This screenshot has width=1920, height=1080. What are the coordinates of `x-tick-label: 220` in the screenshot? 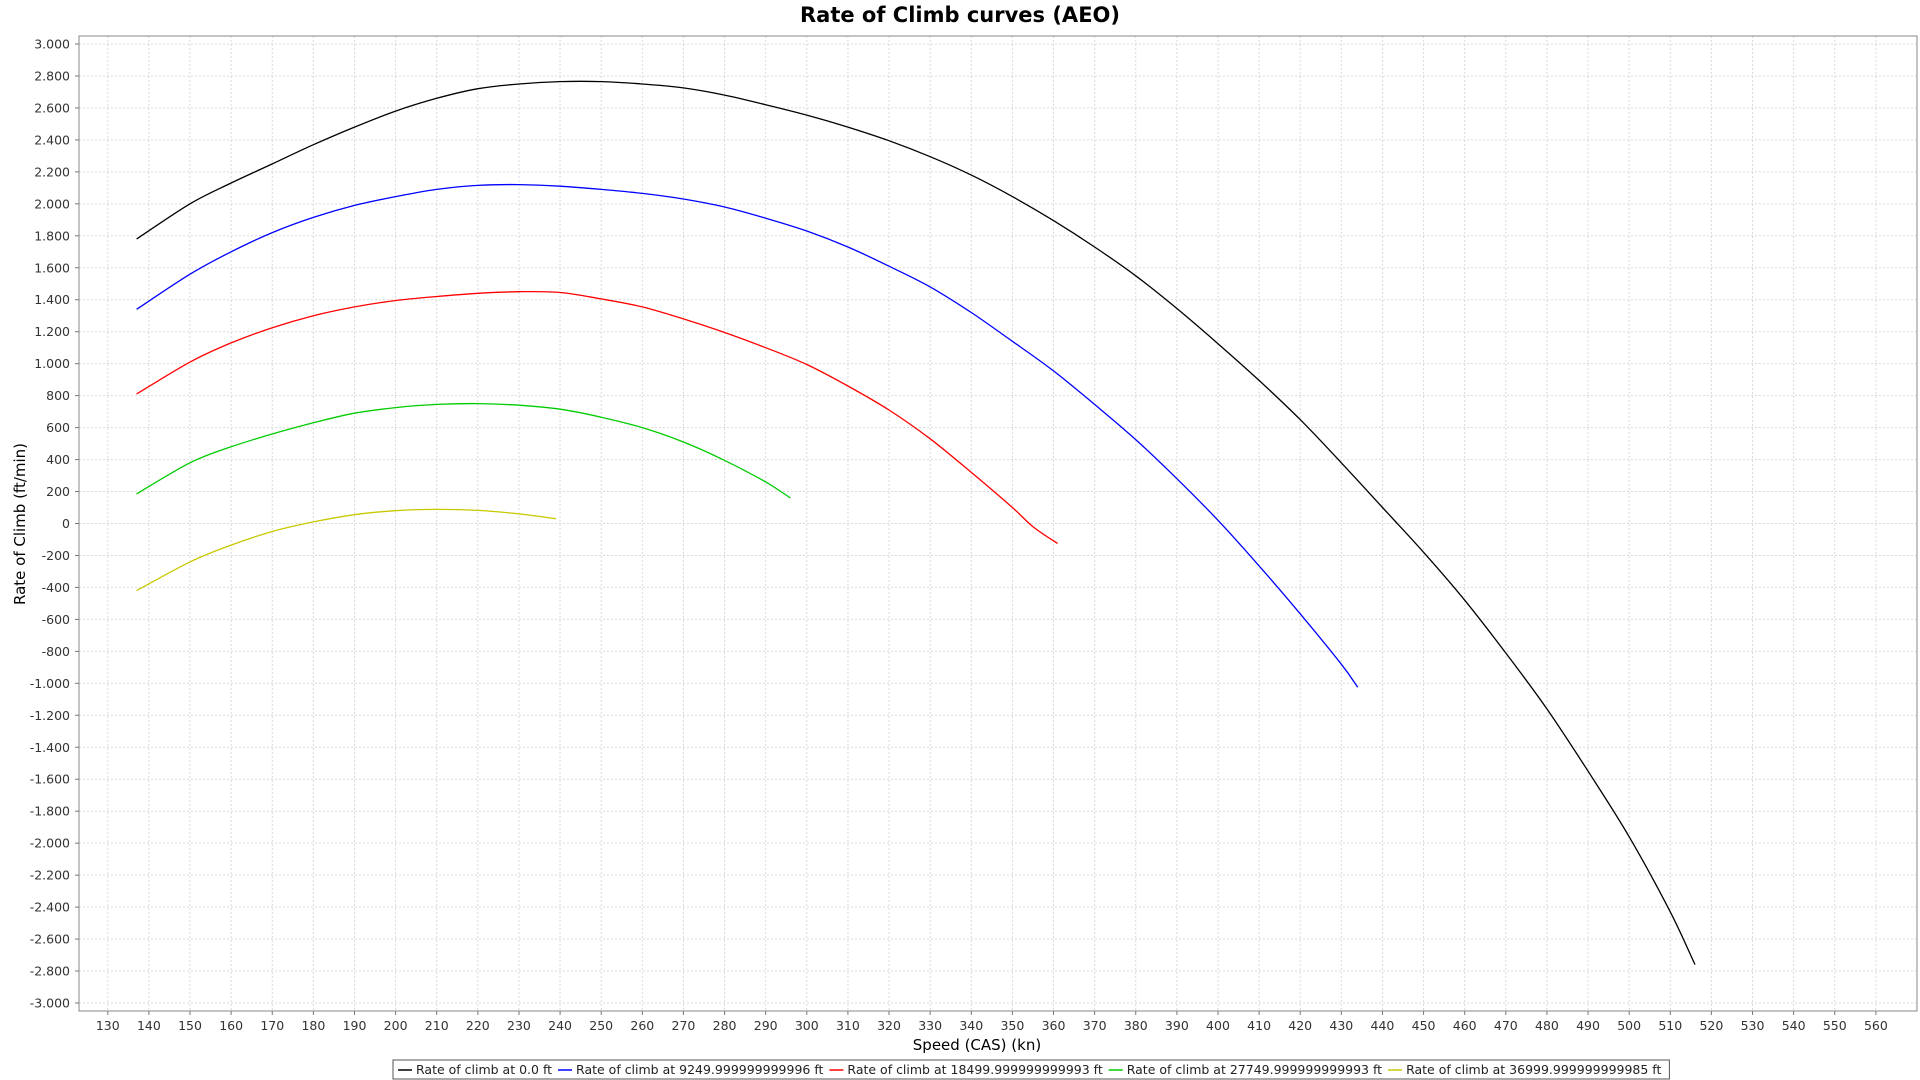 It's located at (478, 1025).